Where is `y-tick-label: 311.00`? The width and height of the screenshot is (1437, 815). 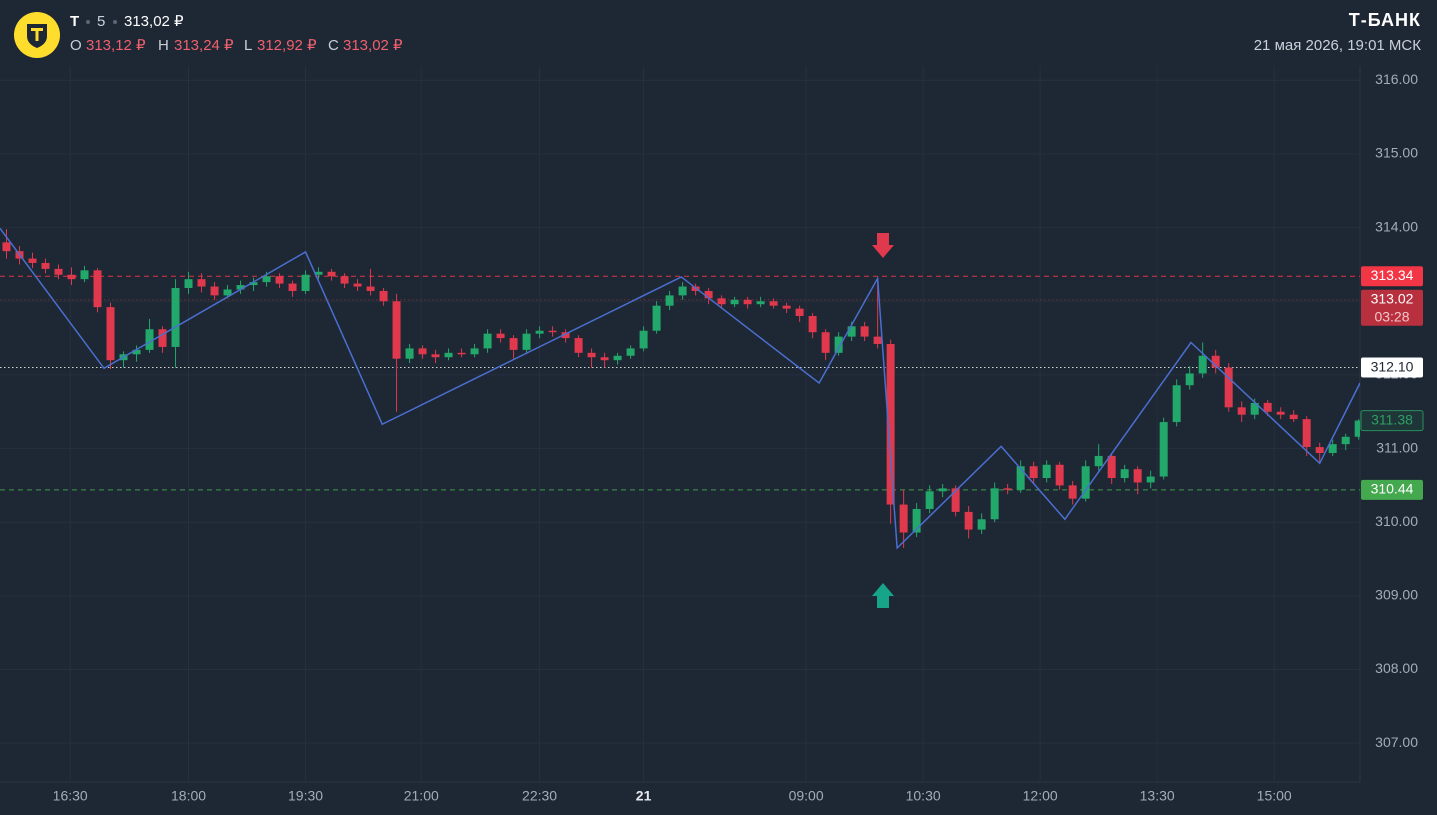 y-tick-label: 311.00 is located at coordinates (1397, 447).